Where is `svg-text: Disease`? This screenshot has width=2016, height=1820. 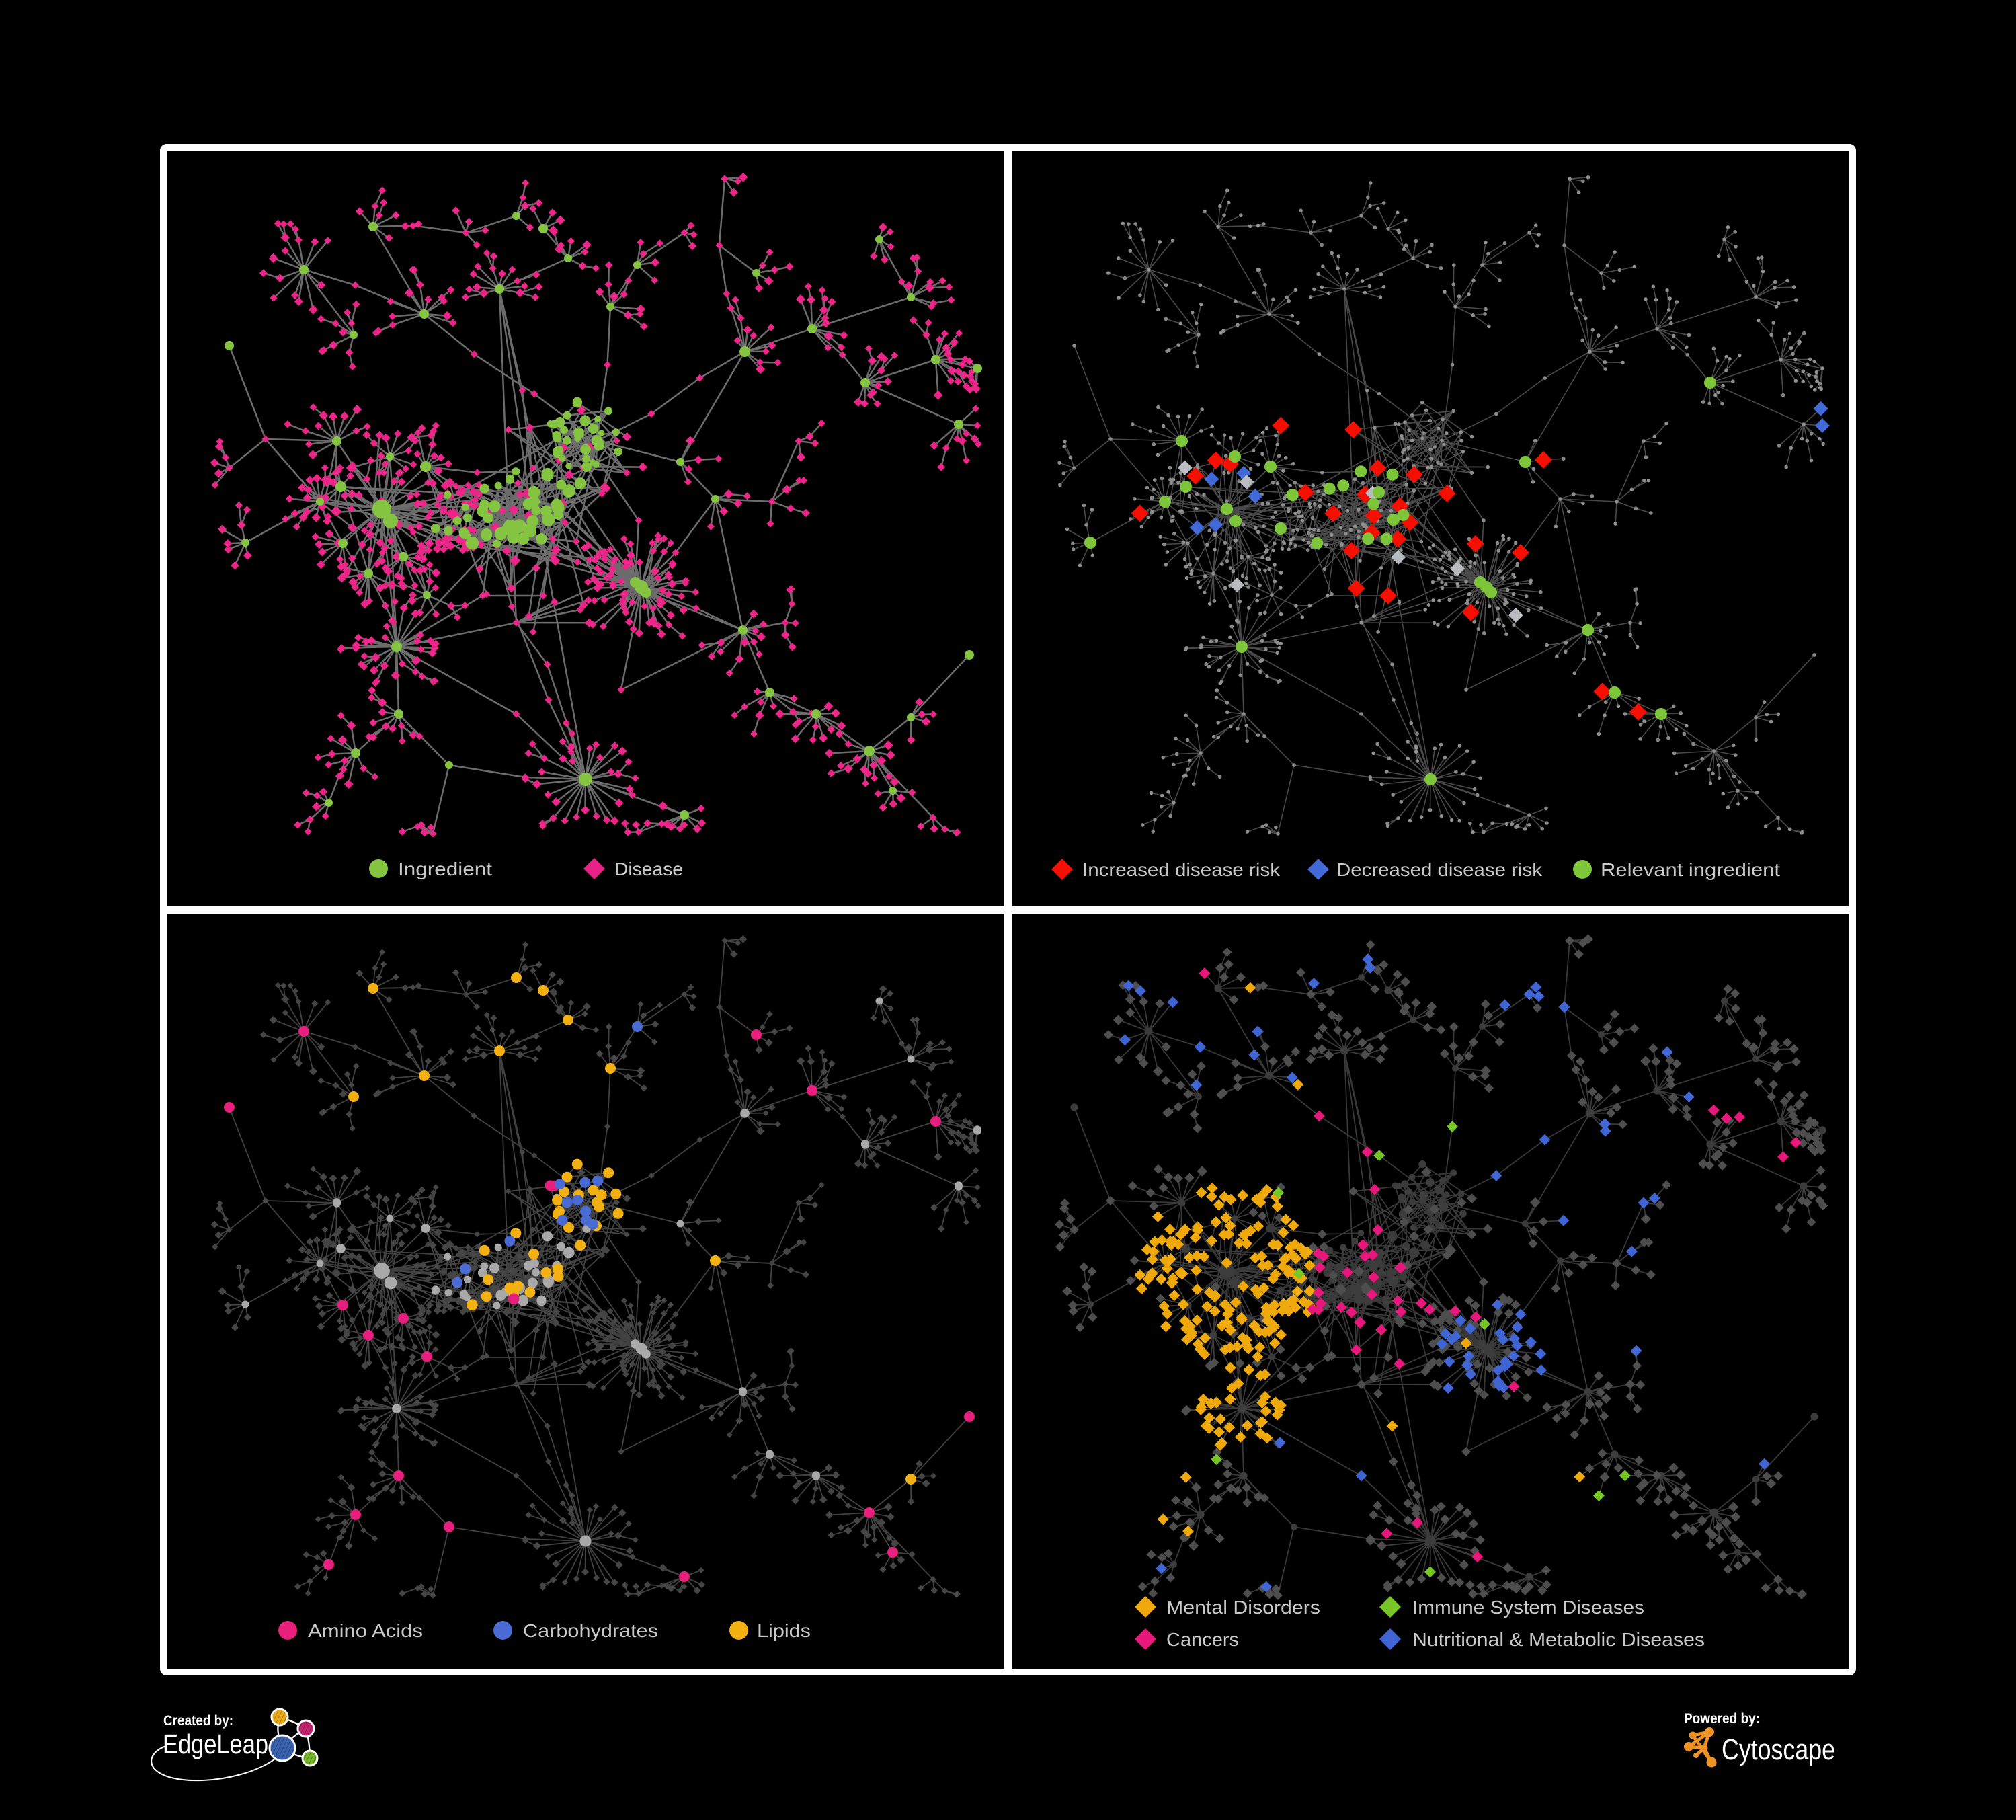 svg-text: Disease is located at coordinates (648, 869).